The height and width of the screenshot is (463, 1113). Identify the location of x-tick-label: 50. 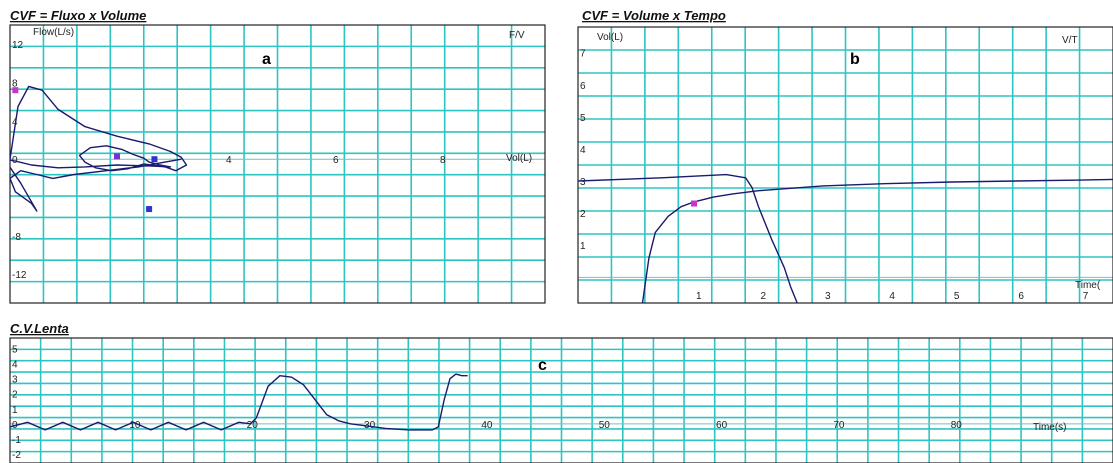
(605, 425).